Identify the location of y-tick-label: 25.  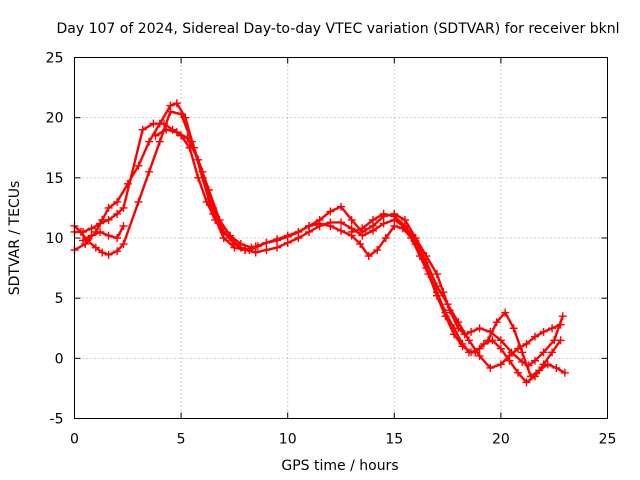
(55, 59).